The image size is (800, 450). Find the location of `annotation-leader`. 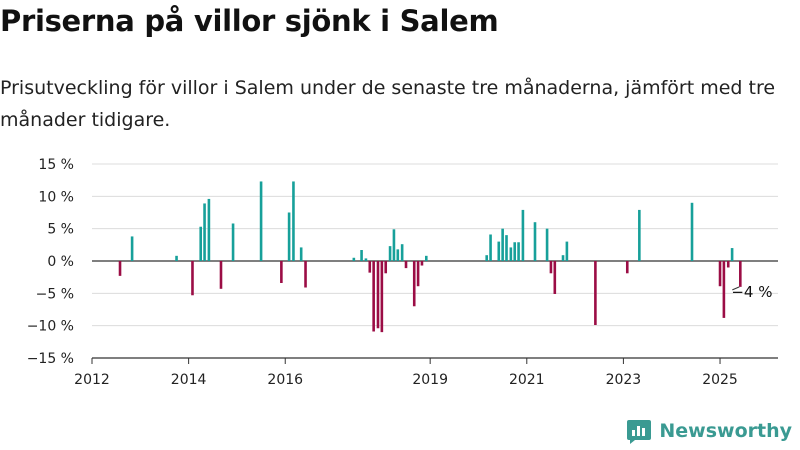

annotation-leader is located at coordinates (736, 288).